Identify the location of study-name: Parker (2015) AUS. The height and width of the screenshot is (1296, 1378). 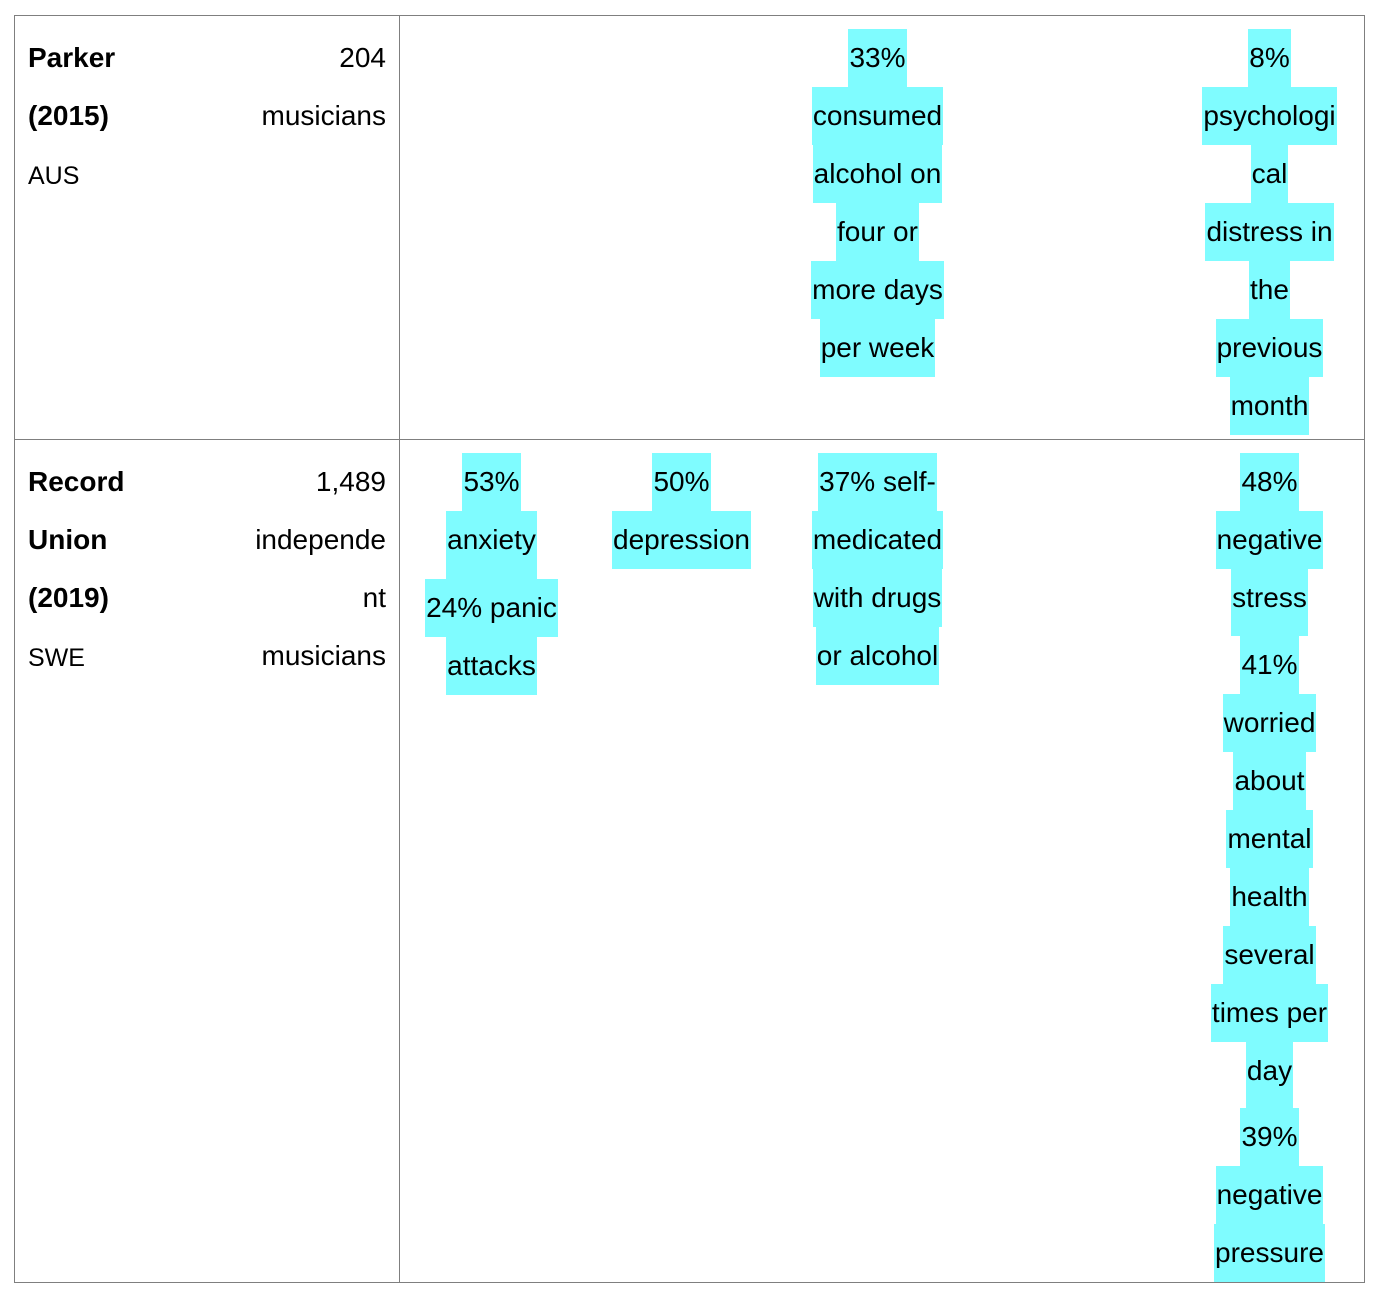
(103, 116).